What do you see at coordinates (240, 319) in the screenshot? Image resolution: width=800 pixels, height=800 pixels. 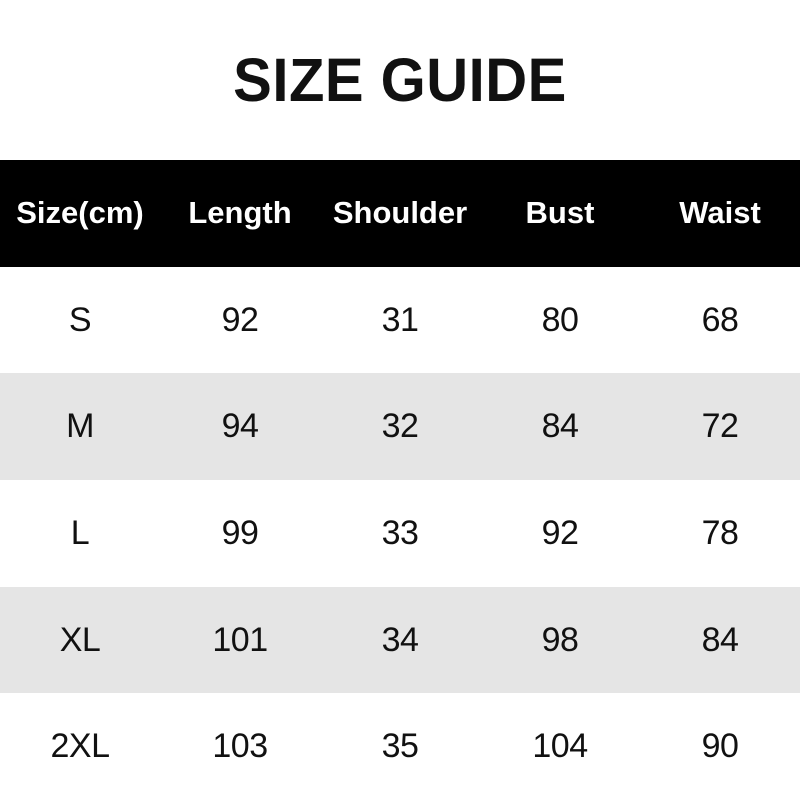 I see `cell-length: 92` at bounding box center [240, 319].